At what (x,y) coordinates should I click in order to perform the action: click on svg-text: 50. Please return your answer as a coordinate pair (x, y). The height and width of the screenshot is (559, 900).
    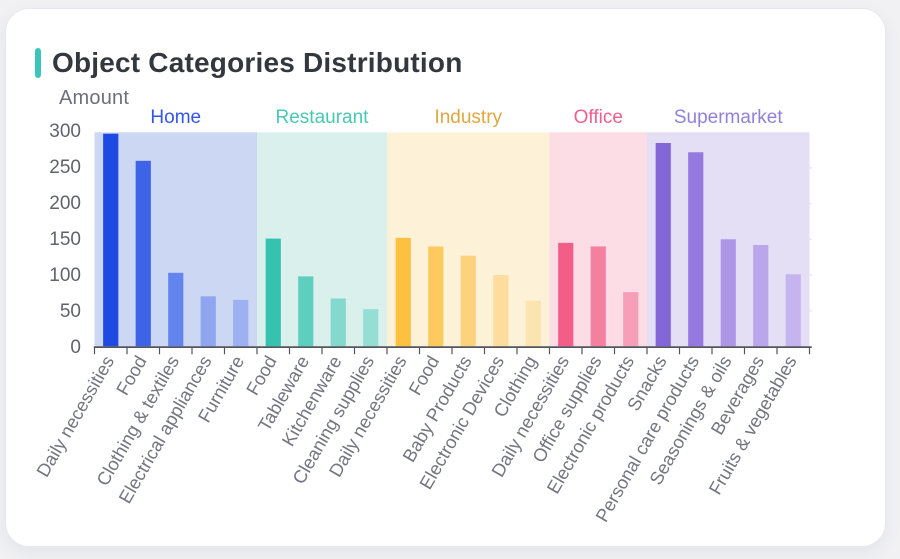
    Looking at the image, I should click on (70, 311).